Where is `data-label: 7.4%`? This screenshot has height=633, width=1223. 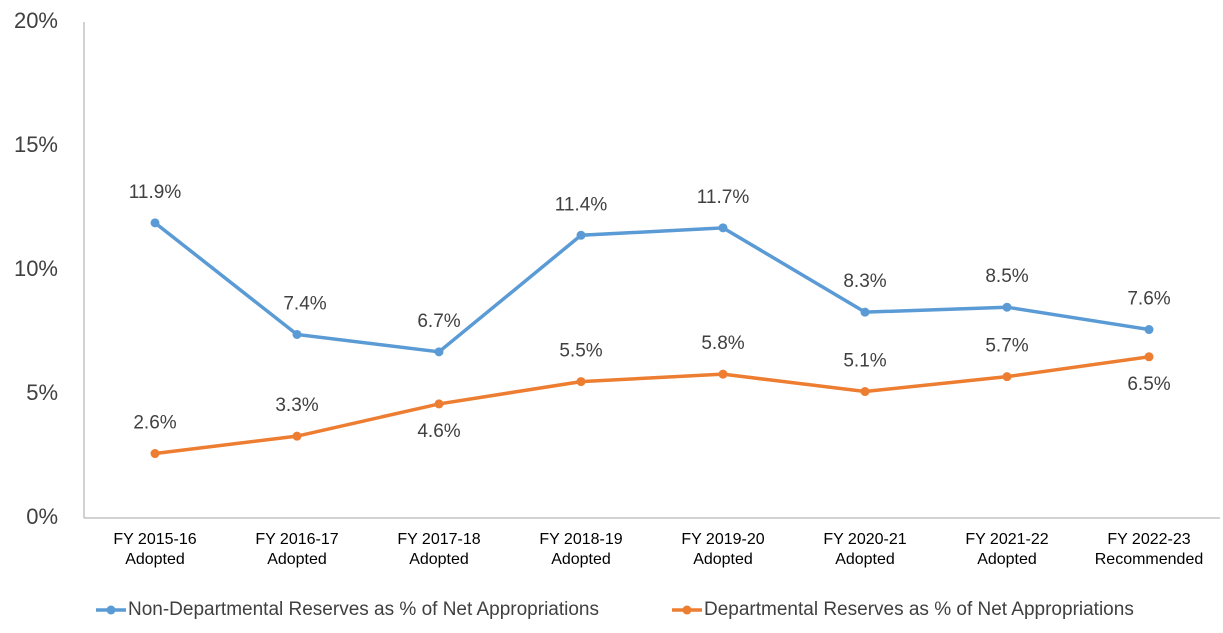 data-label: 7.4% is located at coordinates (304, 303).